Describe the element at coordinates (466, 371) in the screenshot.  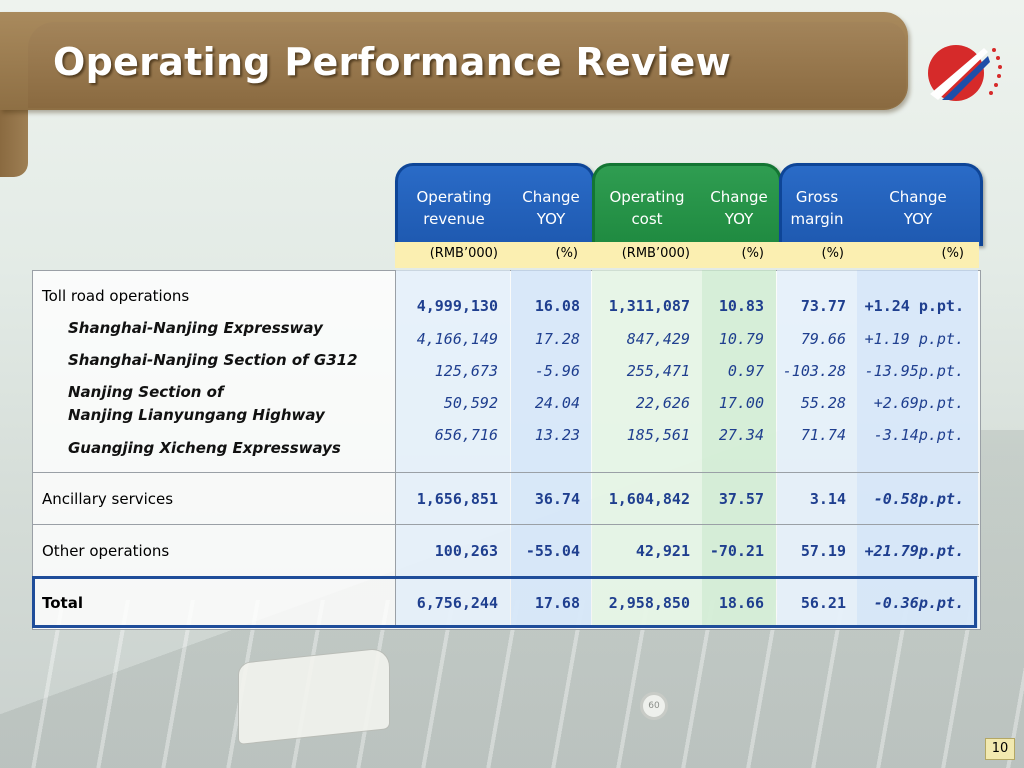
I see `table-cell: 125,673` at that location.